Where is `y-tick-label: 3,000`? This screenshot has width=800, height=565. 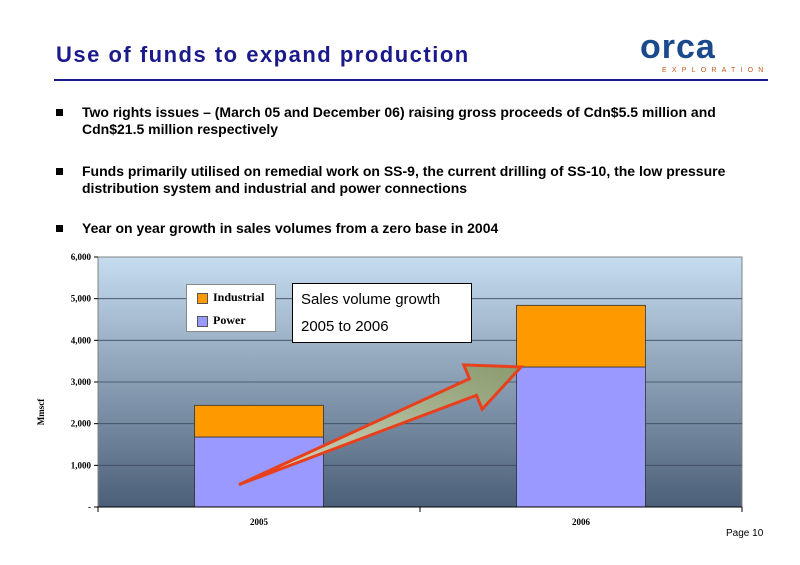 y-tick-label: 3,000 is located at coordinates (81, 382).